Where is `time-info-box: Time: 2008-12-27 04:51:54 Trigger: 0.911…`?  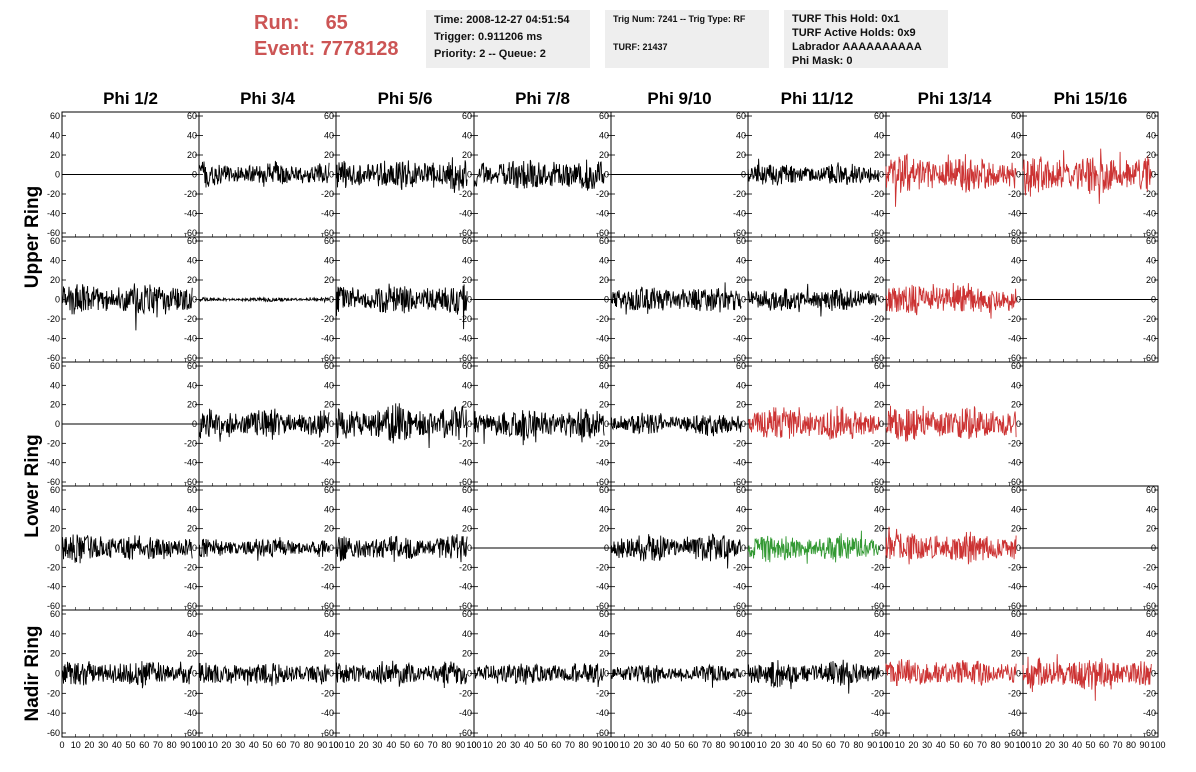
time-info-box: Time: 2008-12-27 04:51:54 Trigger: 0.911… is located at coordinates (508, 39).